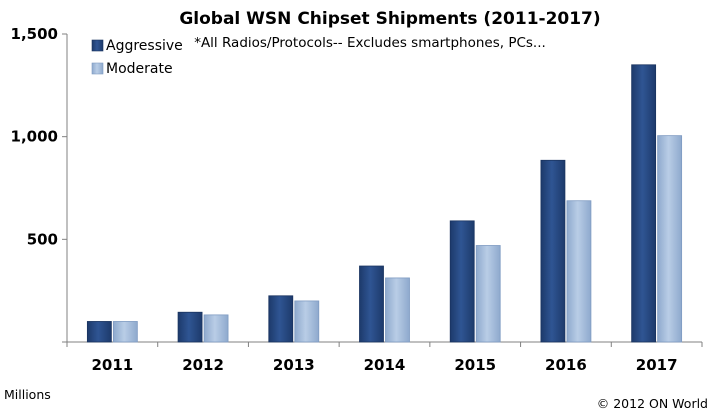 The image size is (716, 419). I want to click on x-tick-label: 2014, so click(385, 365).